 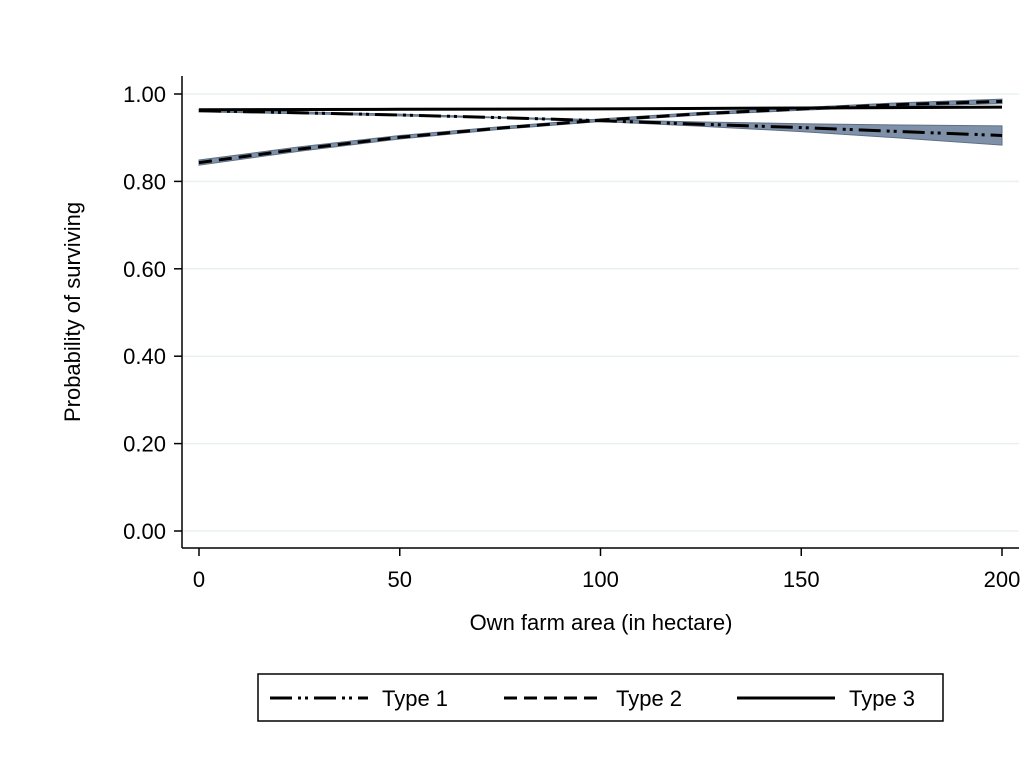 I want to click on x-tick-label: 50, so click(x=400, y=579).